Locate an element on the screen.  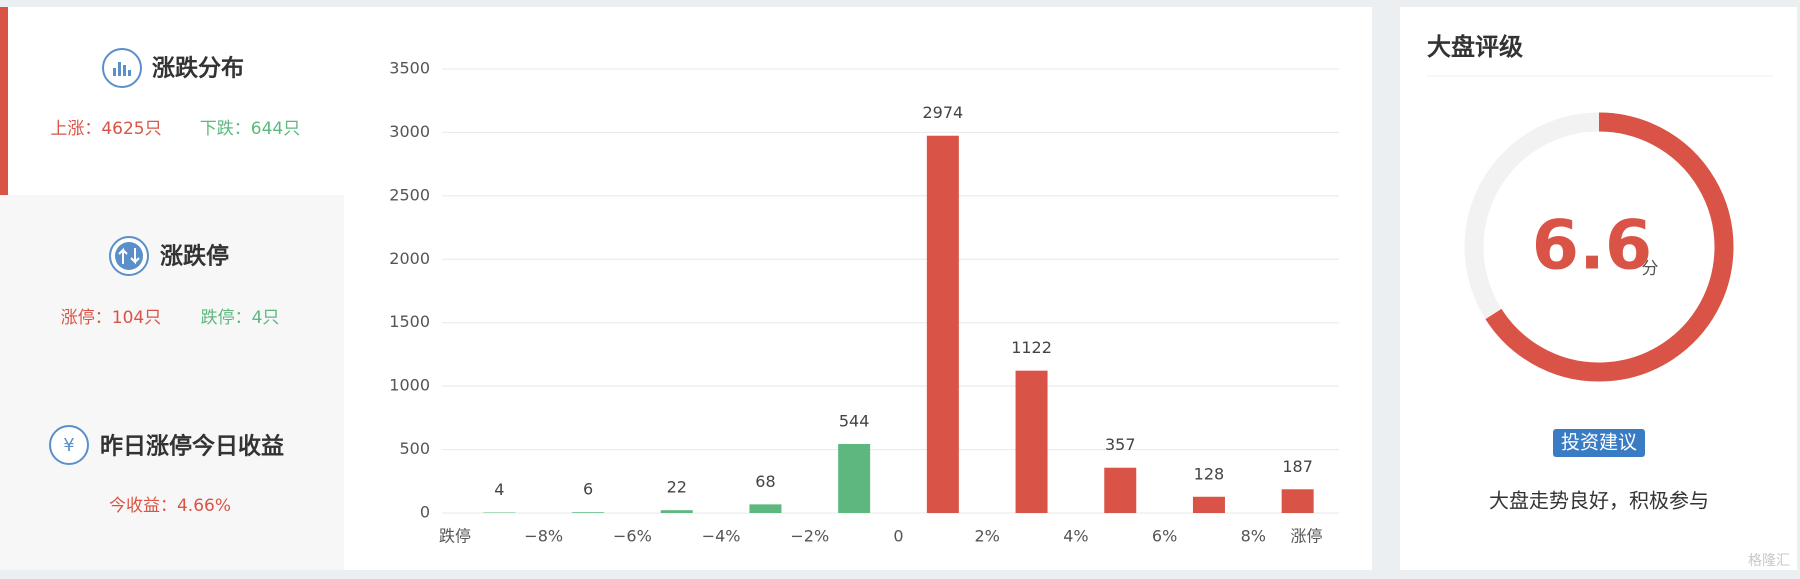
icon-limit-arrows is located at coordinates (129, 256).